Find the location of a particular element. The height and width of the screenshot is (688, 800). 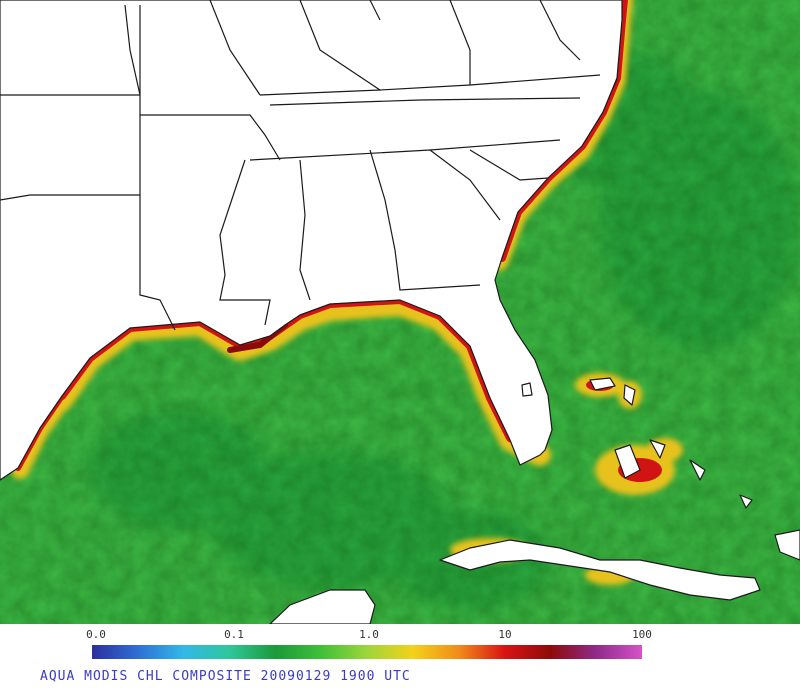

colorbar-tick-0: 0.0 is located at coordinates (96, 634).